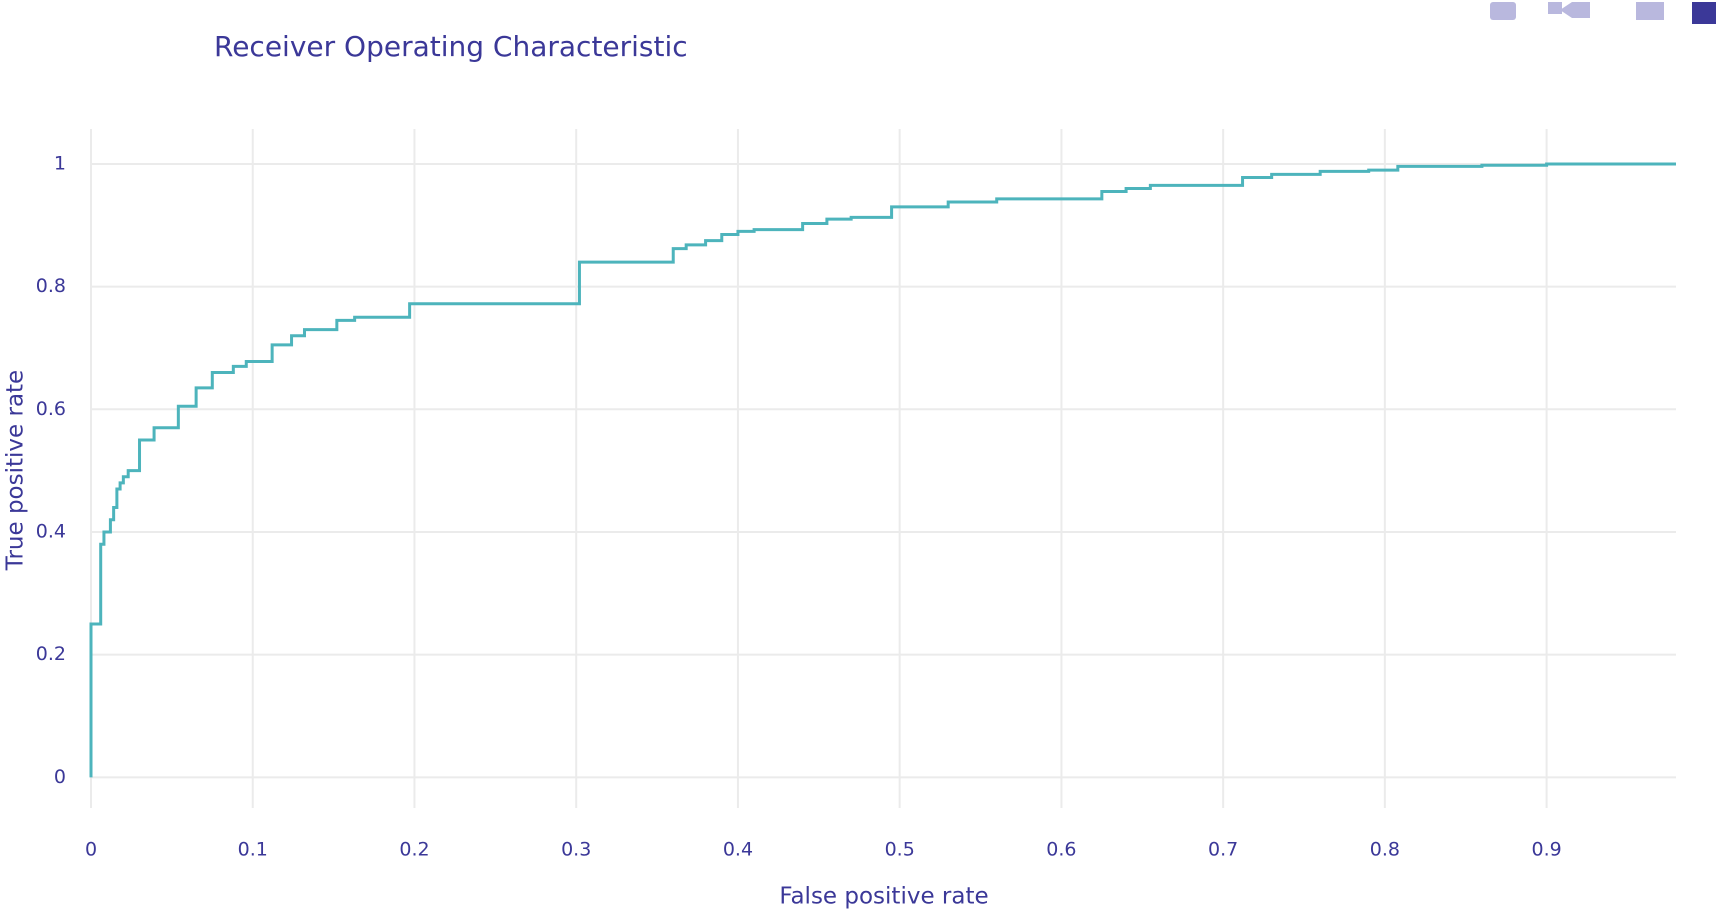 The width and height of the screenshot is (1725, 915). I want to click on modebar, so click(1603, 13).